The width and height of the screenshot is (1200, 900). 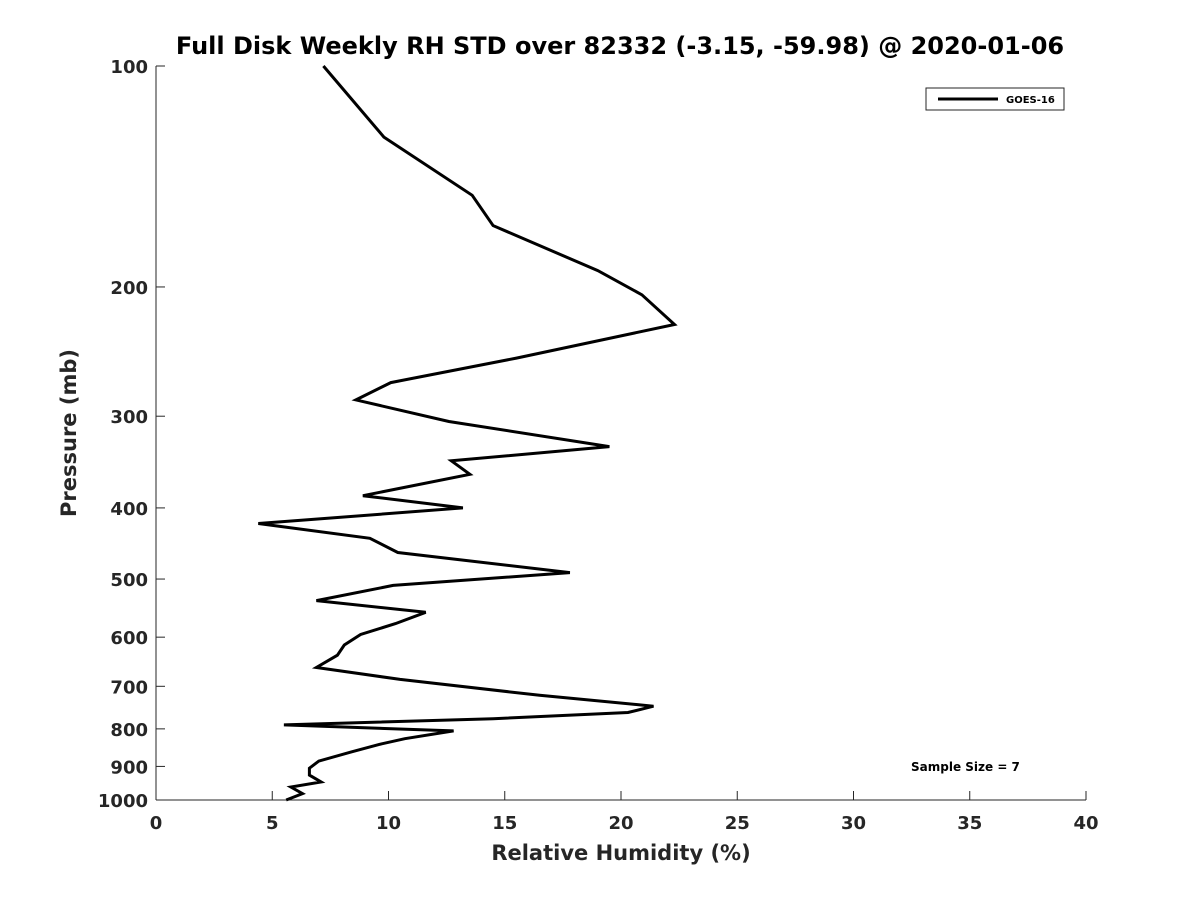 I want to click on x-tick-label: 5, so click(x=272, y=823).